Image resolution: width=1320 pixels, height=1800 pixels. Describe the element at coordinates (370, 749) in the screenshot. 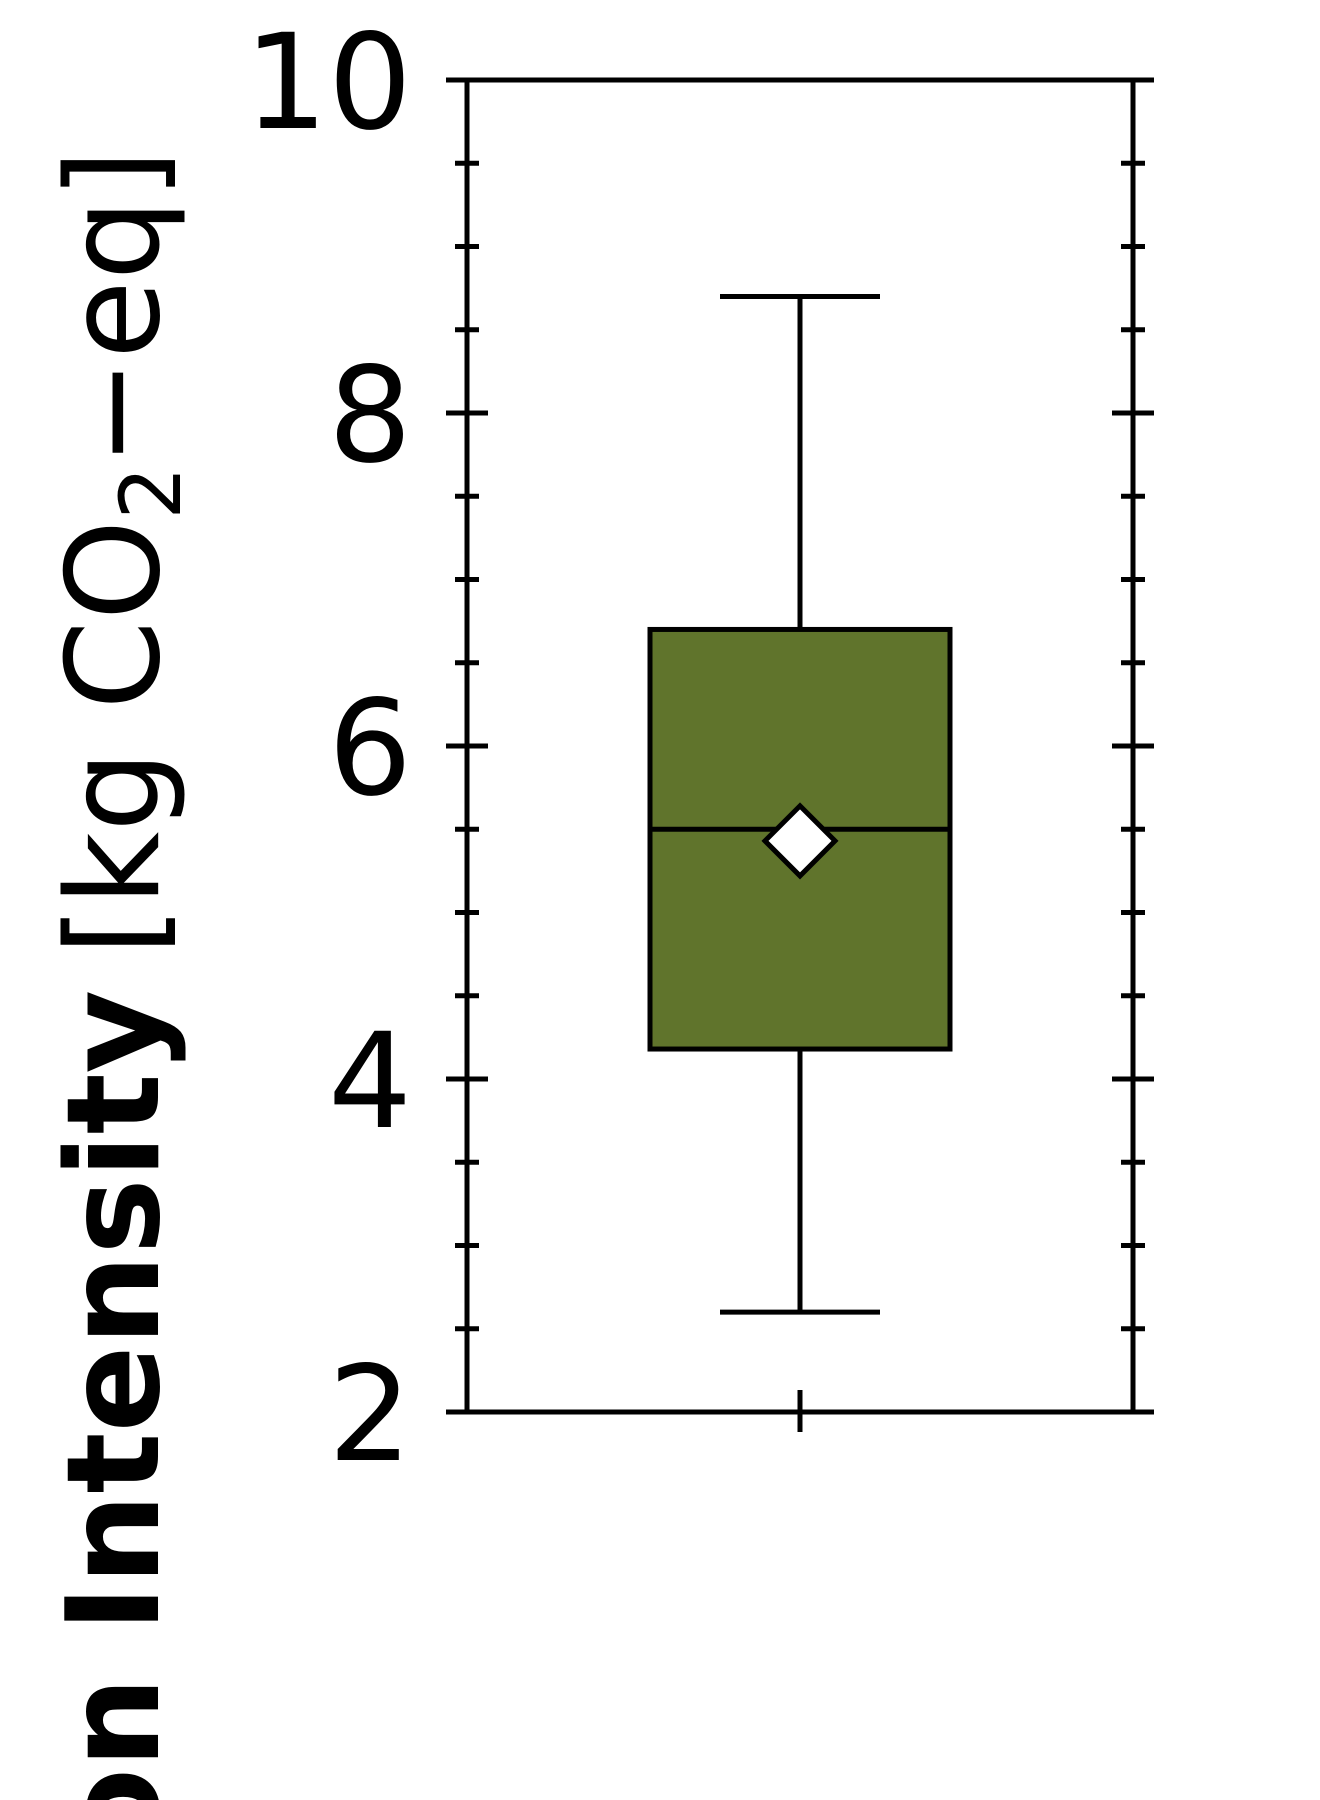

I see `y-tick-label: 6` at that location.